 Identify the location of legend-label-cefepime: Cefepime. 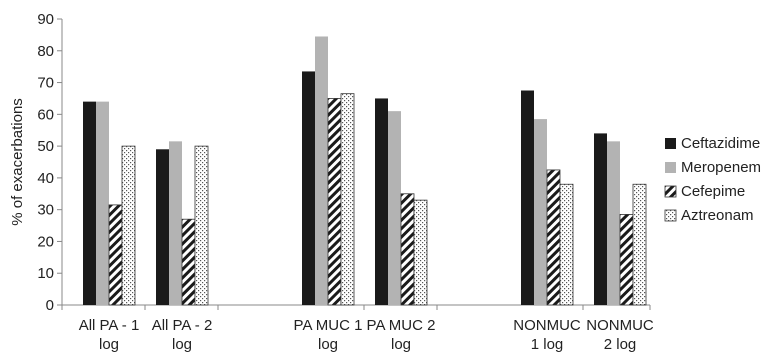
(713, 191).